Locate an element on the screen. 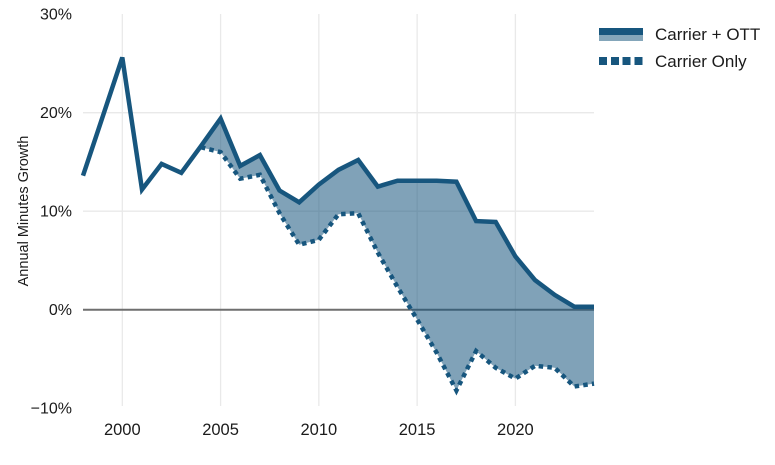  legend-label-carrier-ott: Carrier + OTT is located at coordinates (708, 34).